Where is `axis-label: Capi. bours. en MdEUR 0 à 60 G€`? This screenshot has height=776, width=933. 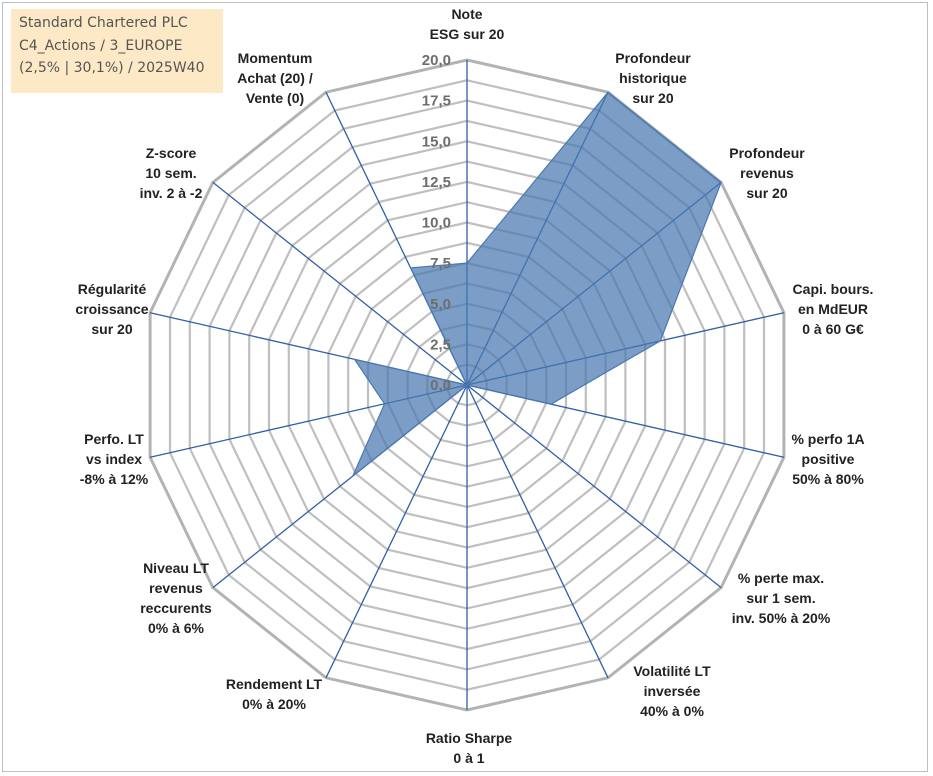 axis-label: Capi. bours. en MdEUR 0 à 60 G€ is located at coordinates (833, 309).